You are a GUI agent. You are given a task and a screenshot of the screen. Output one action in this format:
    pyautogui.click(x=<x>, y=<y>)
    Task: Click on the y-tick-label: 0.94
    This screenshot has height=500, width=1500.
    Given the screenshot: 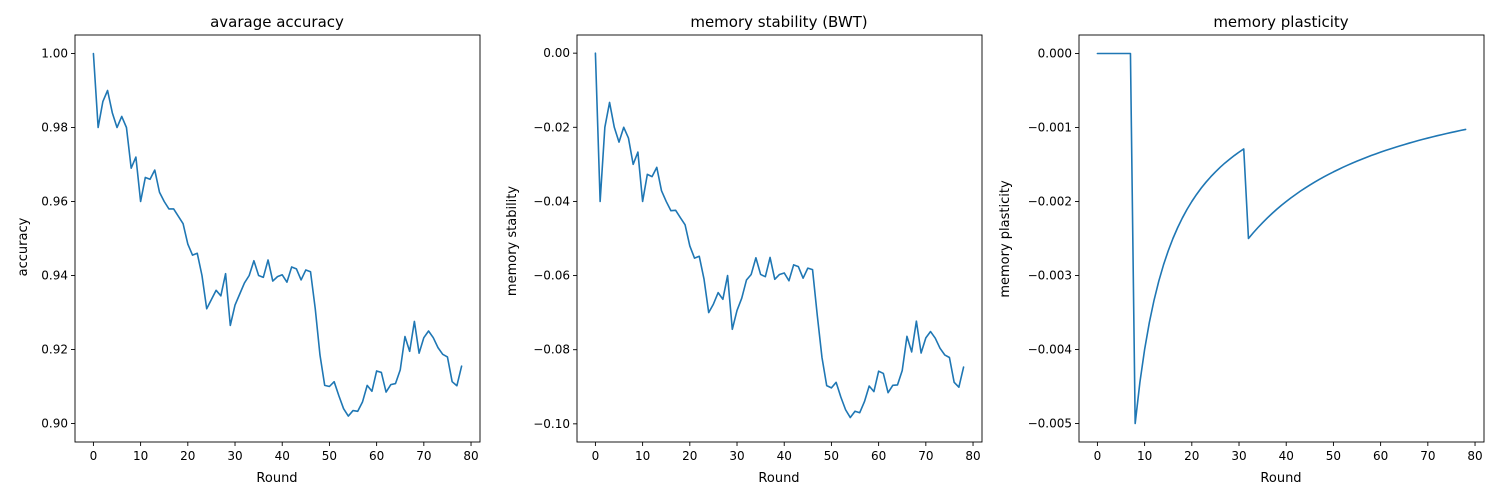 What is the action you would take?
    pyautogui.click(x=54, y=276)
    